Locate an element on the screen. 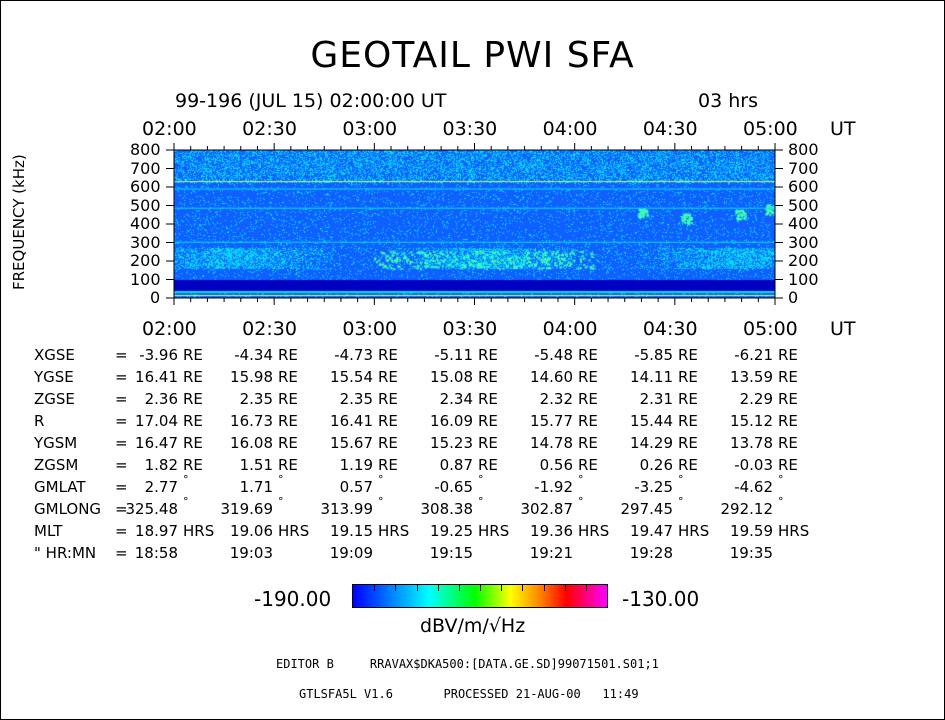 This screenshot has width=945, height=720. ephemeris-value: 19.59 is located at coordinates (751, 531).